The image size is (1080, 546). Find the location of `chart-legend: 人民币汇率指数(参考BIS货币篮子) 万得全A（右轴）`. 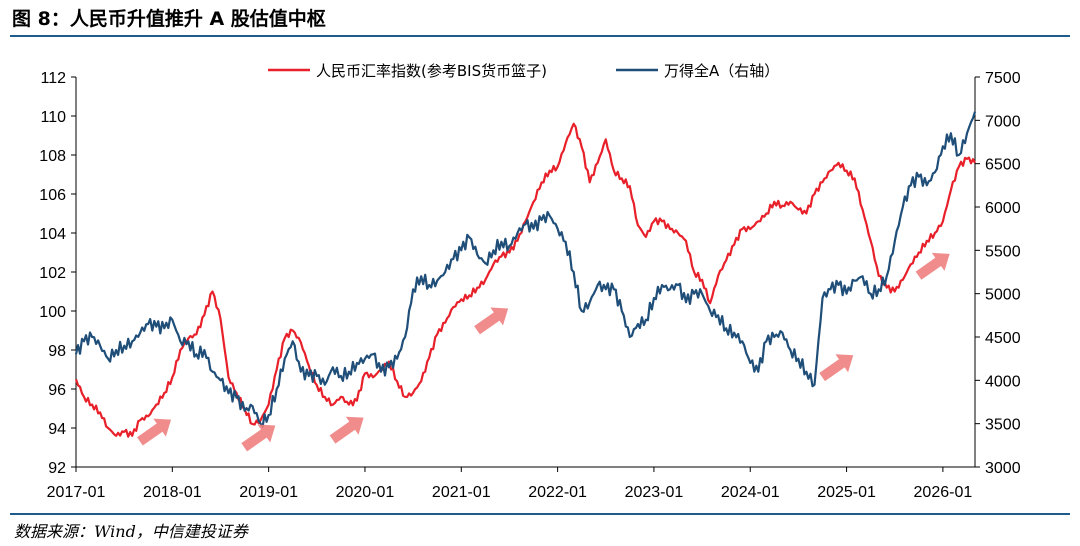

chart-legend: 人民币汇率指数(参考BIS货币篮子) 万得全A（右轴） is located at coordinates (523, 71).